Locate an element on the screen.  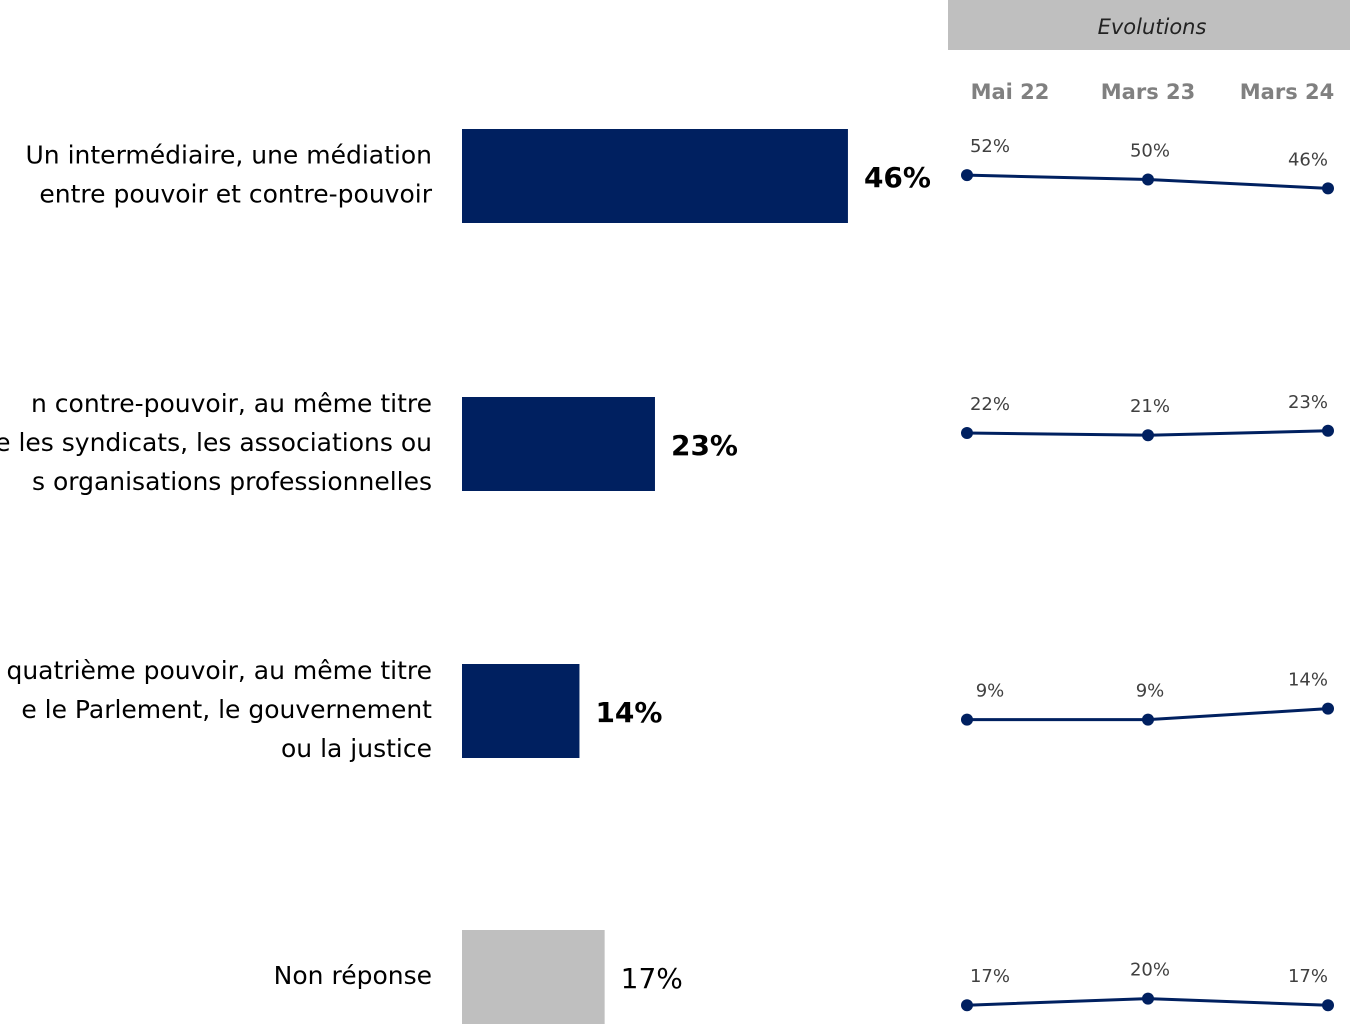
value-label: 46% is located at coordinates (897, 177).